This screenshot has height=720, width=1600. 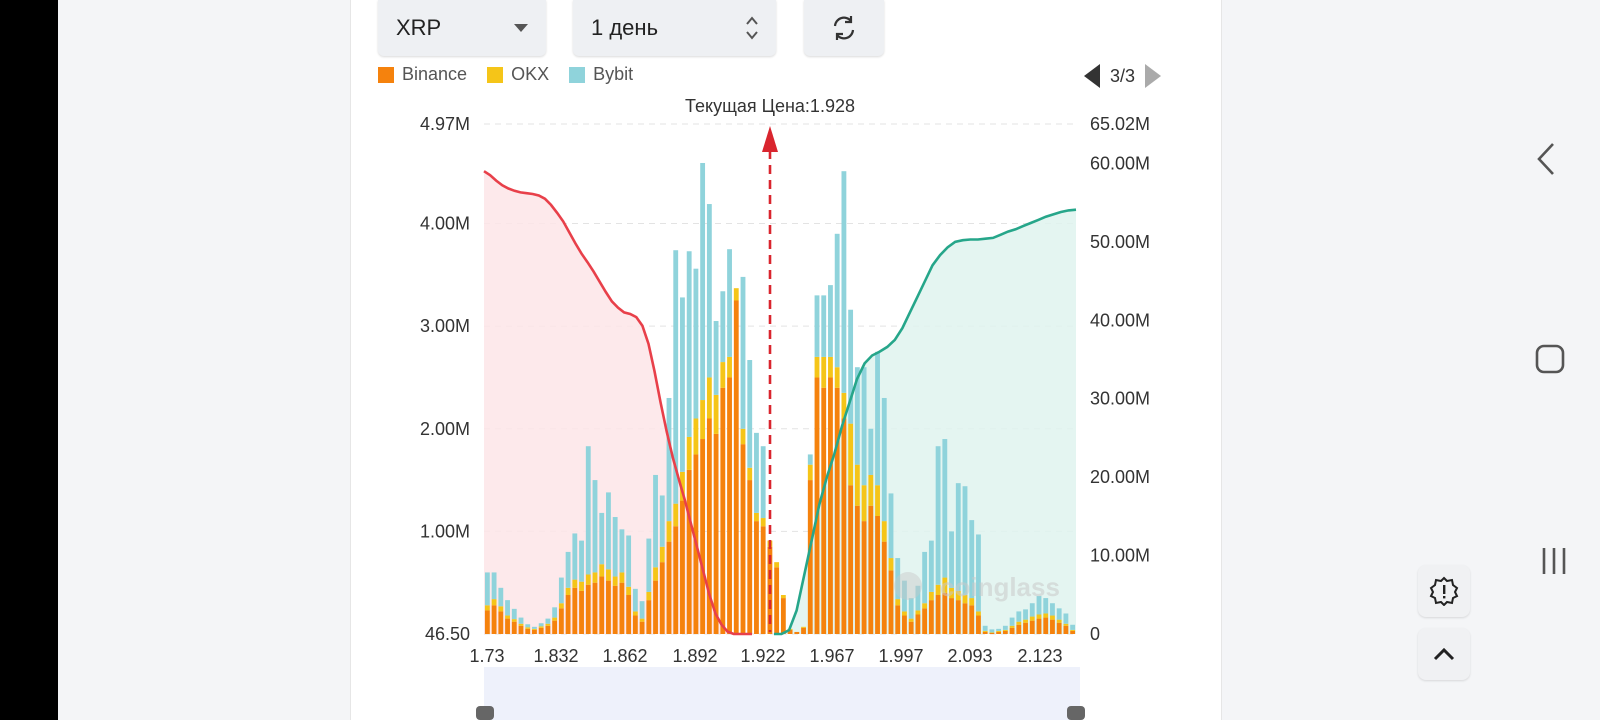 I want to click on feedback-button, so click(x=1444, y=591).